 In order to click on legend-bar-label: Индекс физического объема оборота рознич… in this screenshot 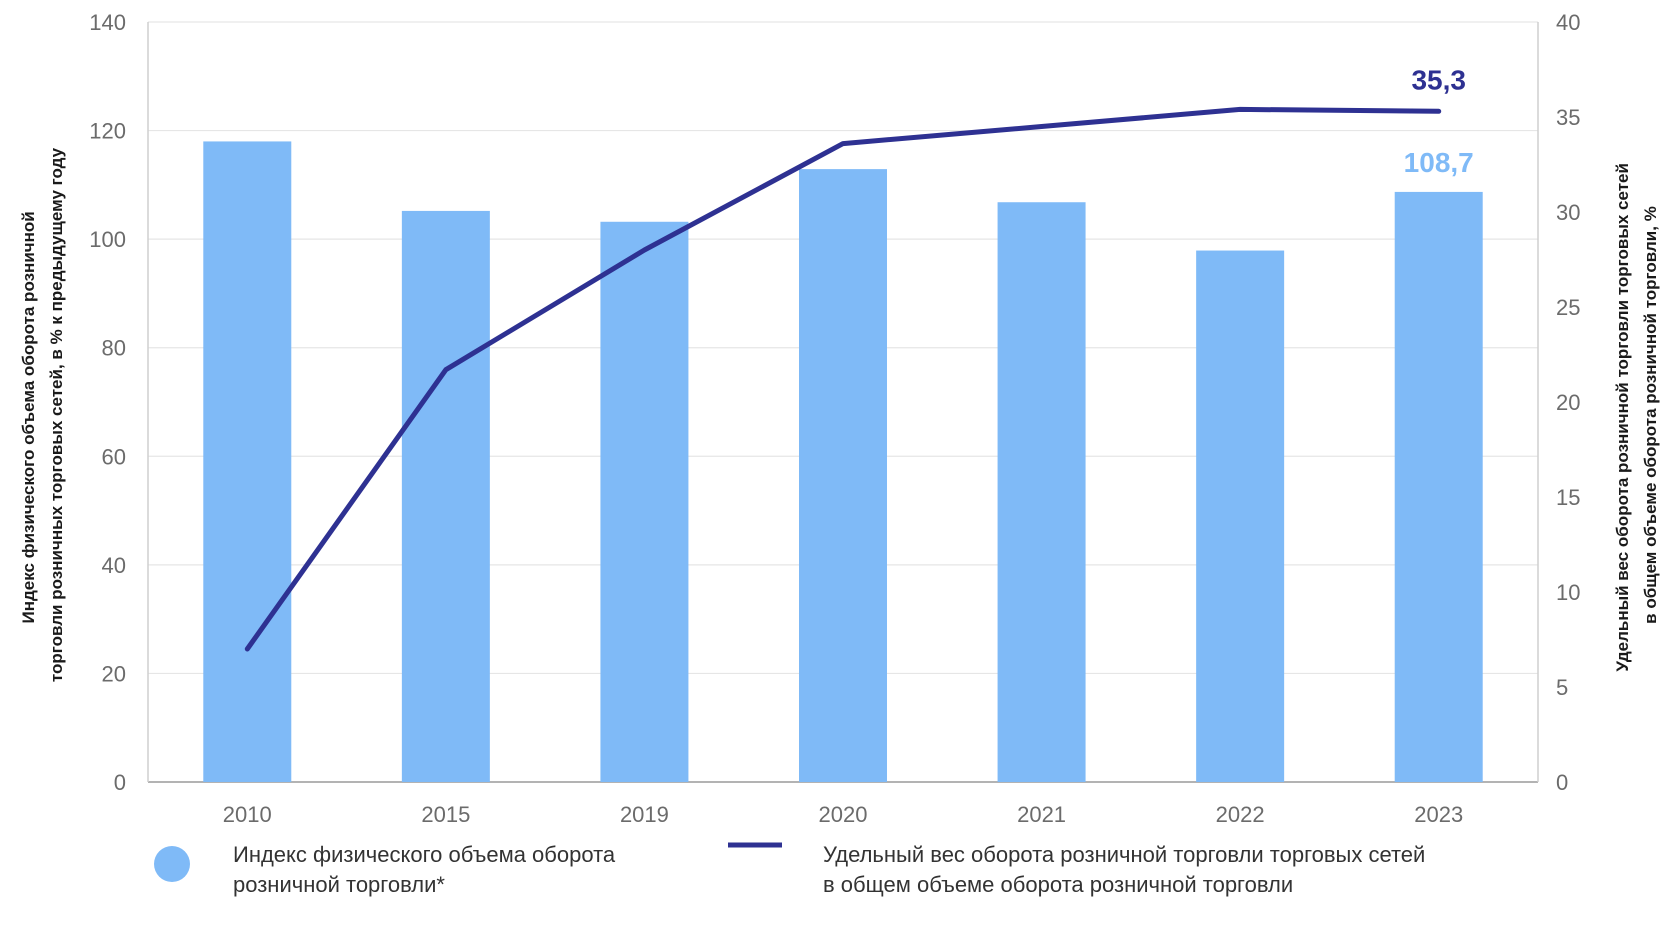, I will do `click(427, 869)`.